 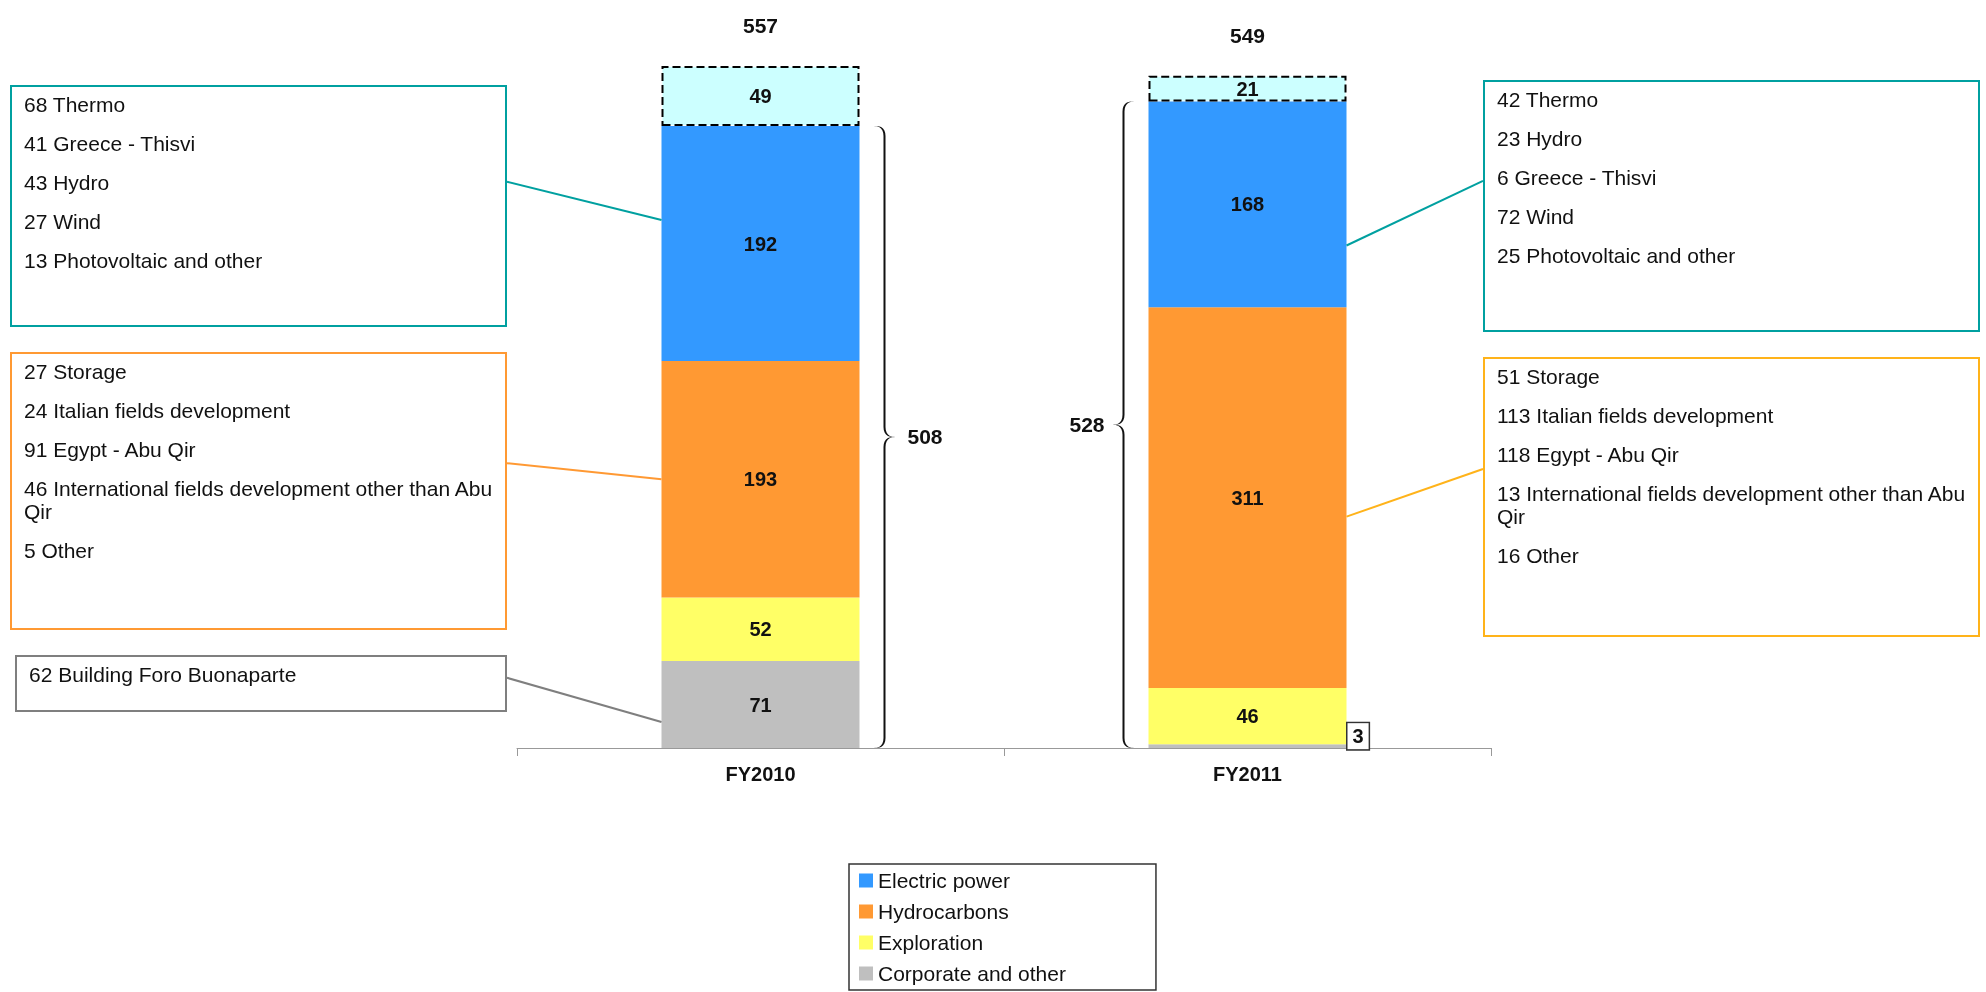 I want to click on data-label: 192, so click(x=760, y=243).